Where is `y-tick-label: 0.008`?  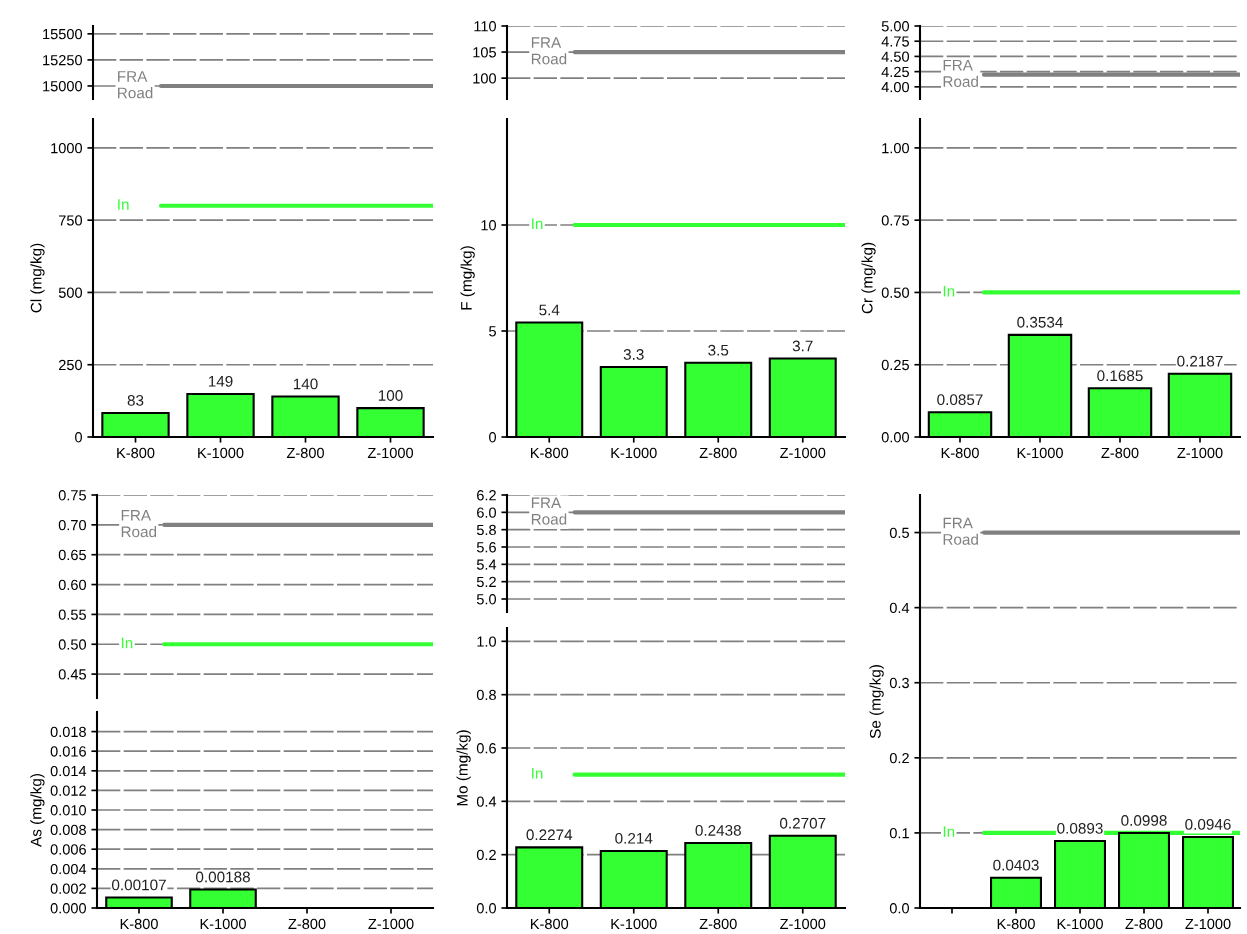
y-tick-label: 0.008 is located at coordinates (68, 830).